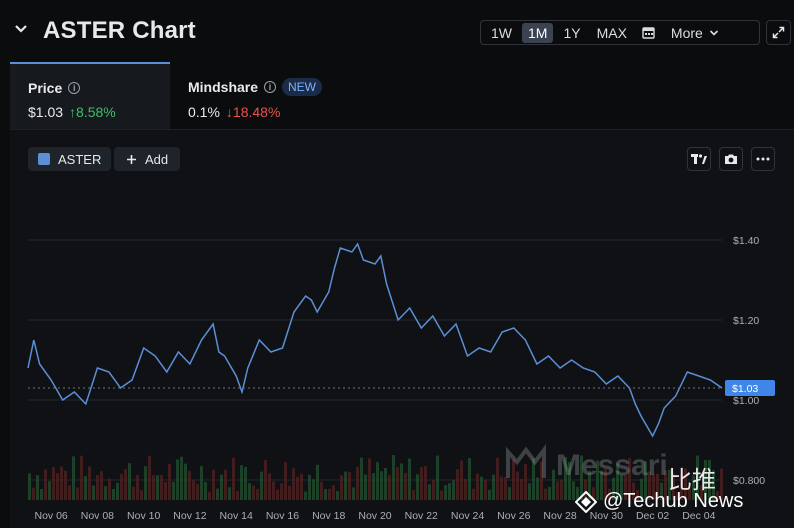  I want to click on add-series-button: Add, so click(147, 159).